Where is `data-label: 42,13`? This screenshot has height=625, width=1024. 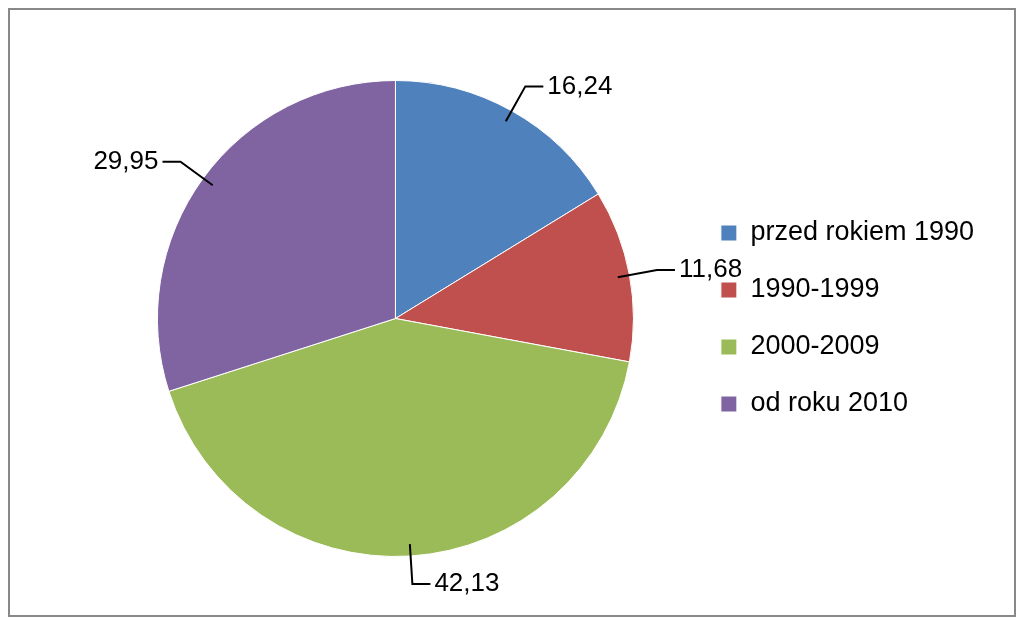
data-label: 42,13 is located at coordinates (467, 582).